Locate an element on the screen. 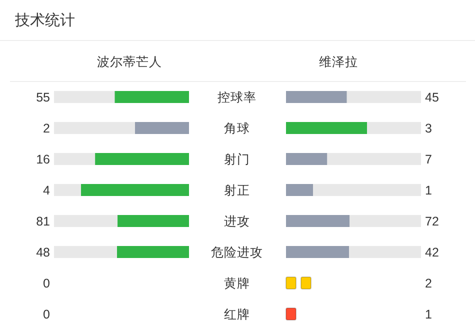 This screenshot has height=330, width=475. data-label: 16 is located at coordinates (43, 159).